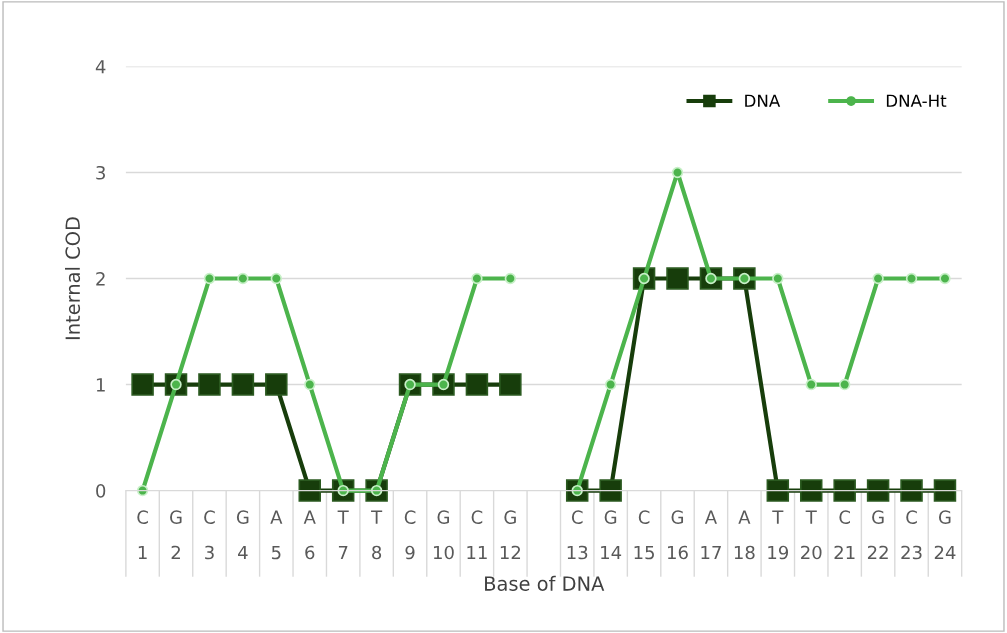 The image size is (1007, 633). Describe the element at coordinates (945, 535) in the screenshot. I see `x-tick-label: G 24` at that location.